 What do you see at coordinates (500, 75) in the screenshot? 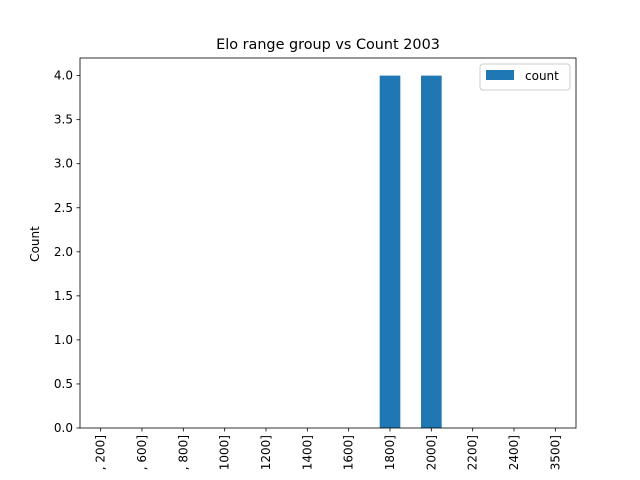
I see `legend-swatch` at bounding box center [500, 75].